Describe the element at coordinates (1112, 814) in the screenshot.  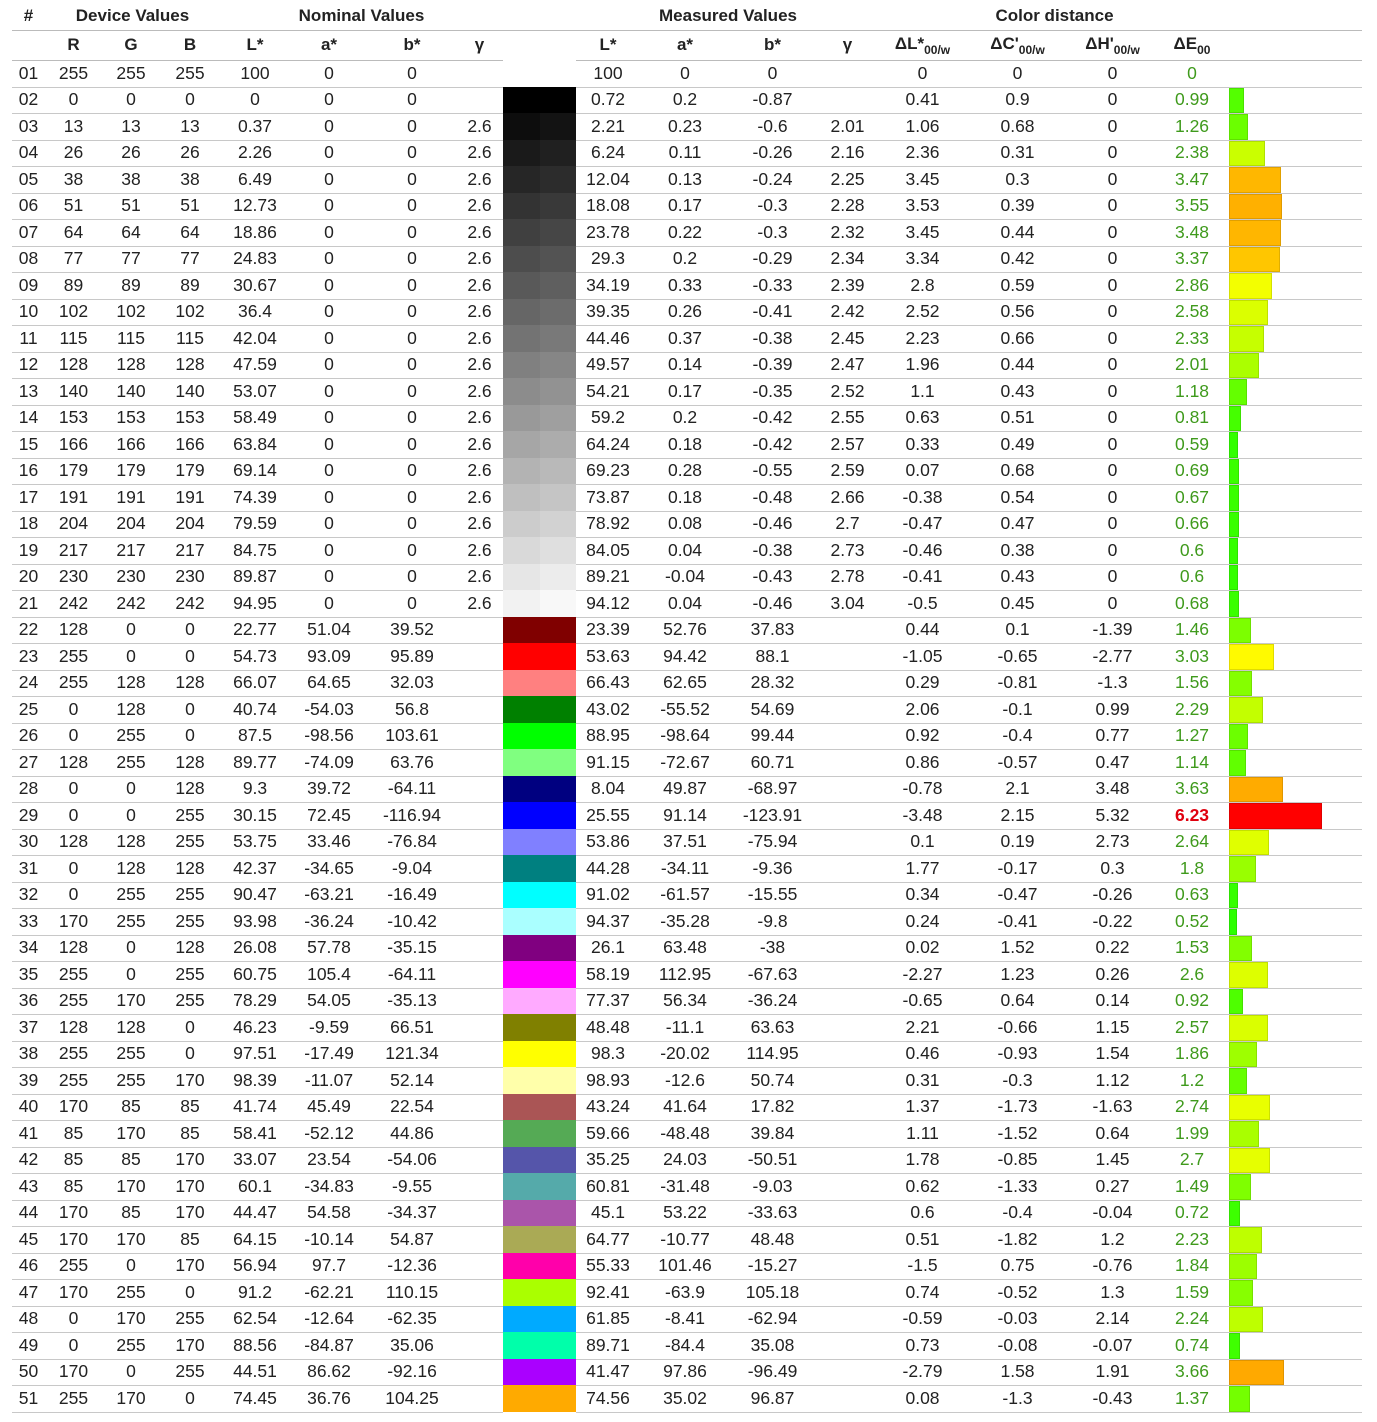
I see `delta-h: 5.32` at that location.